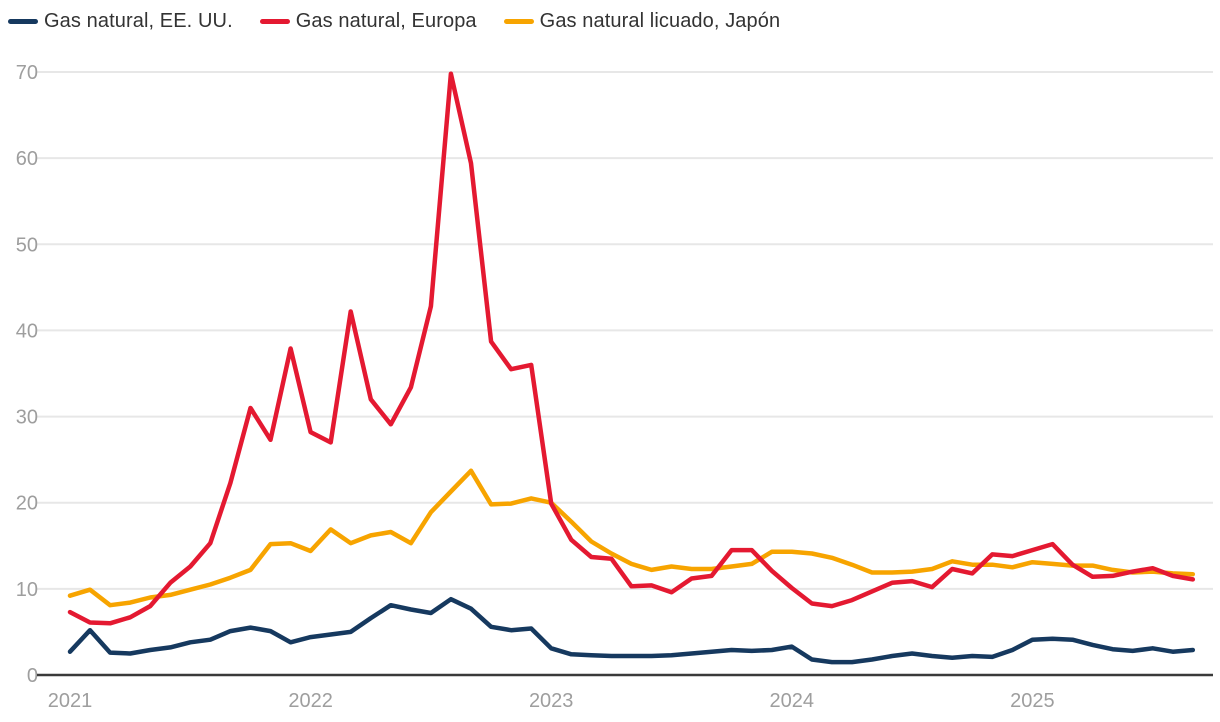 This screenshot has width=1220, height=722. I want to click on x-tick-label-2023: 2023, so click(551, 701).